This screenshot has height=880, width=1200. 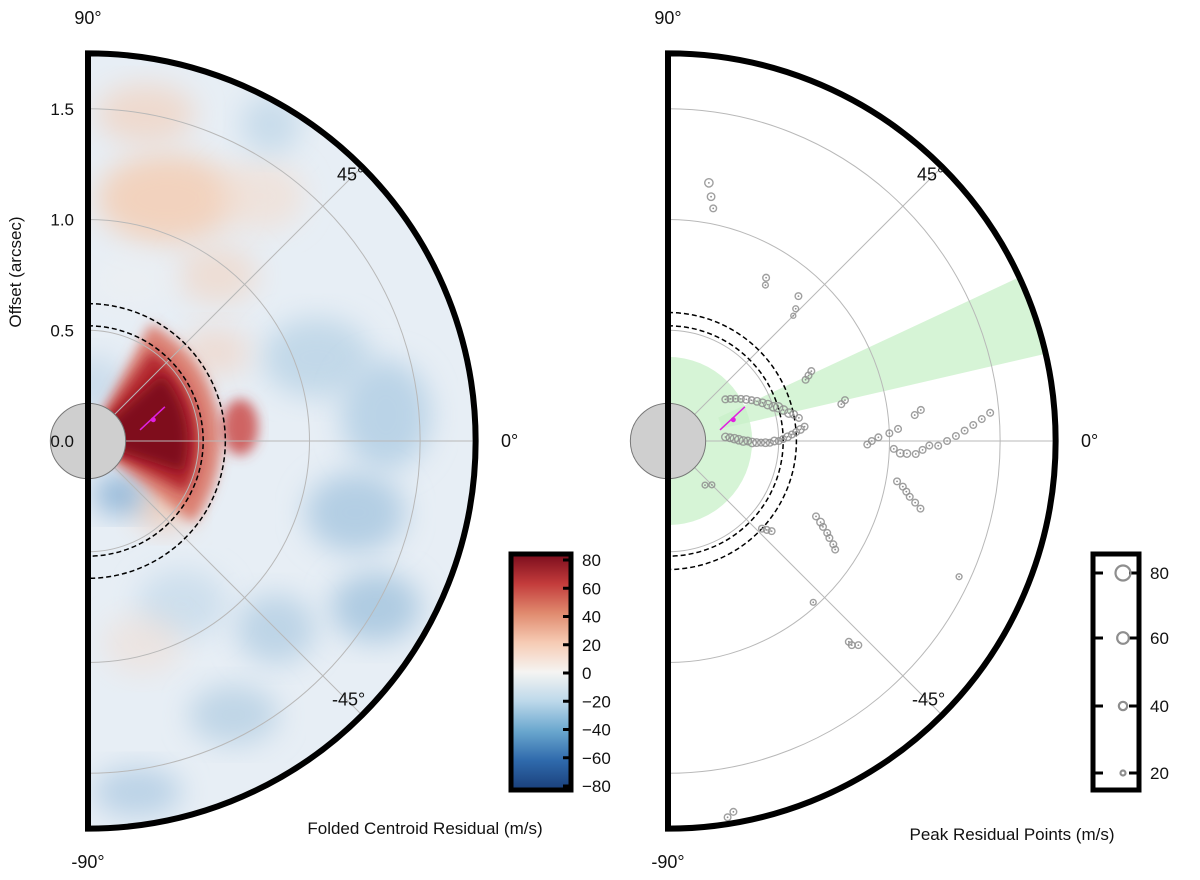 I want to click on legend-label: 20, so click(x=1159, y=773).